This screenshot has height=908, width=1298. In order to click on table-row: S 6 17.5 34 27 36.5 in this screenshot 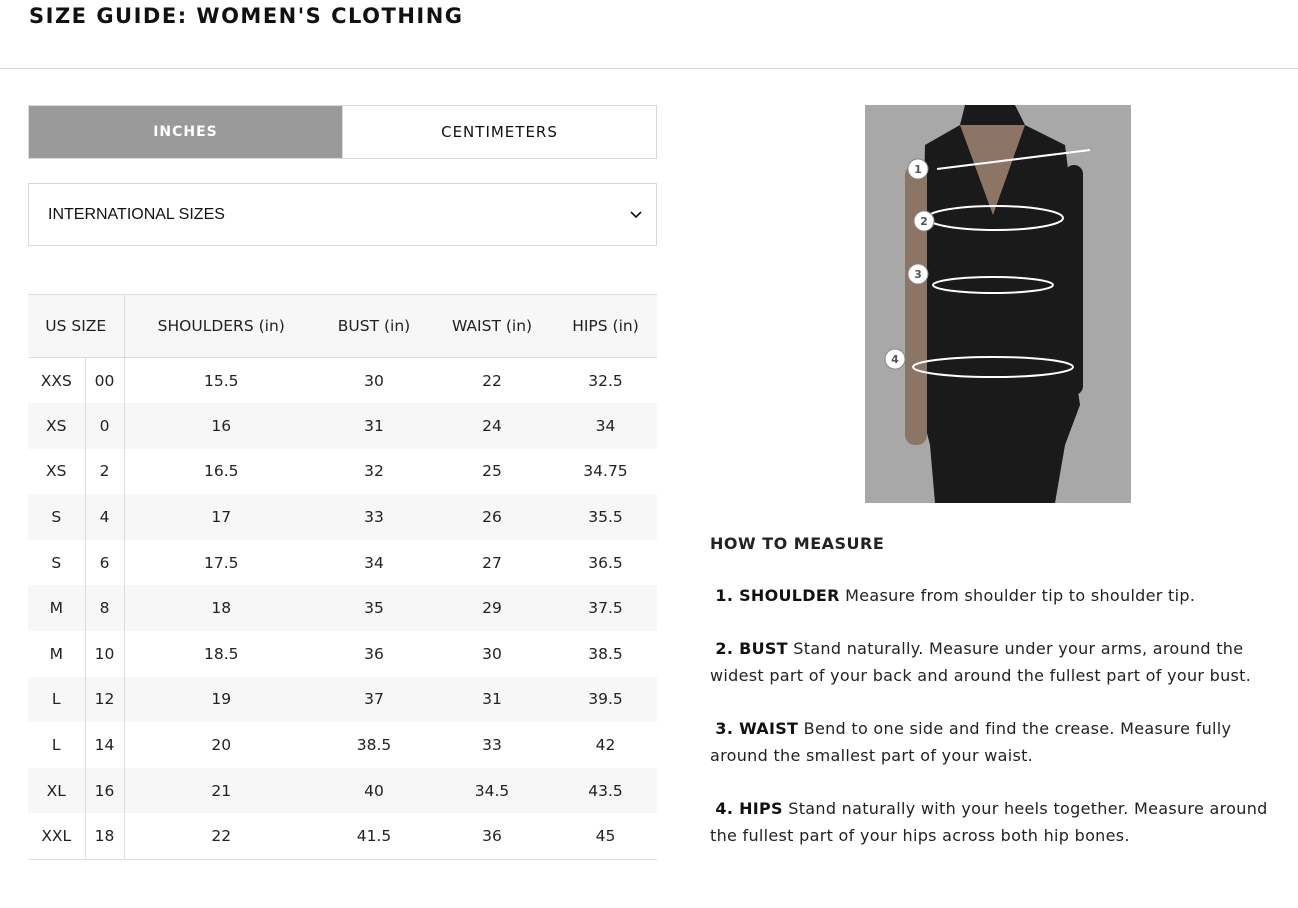, I will do `click(342, 562)`.